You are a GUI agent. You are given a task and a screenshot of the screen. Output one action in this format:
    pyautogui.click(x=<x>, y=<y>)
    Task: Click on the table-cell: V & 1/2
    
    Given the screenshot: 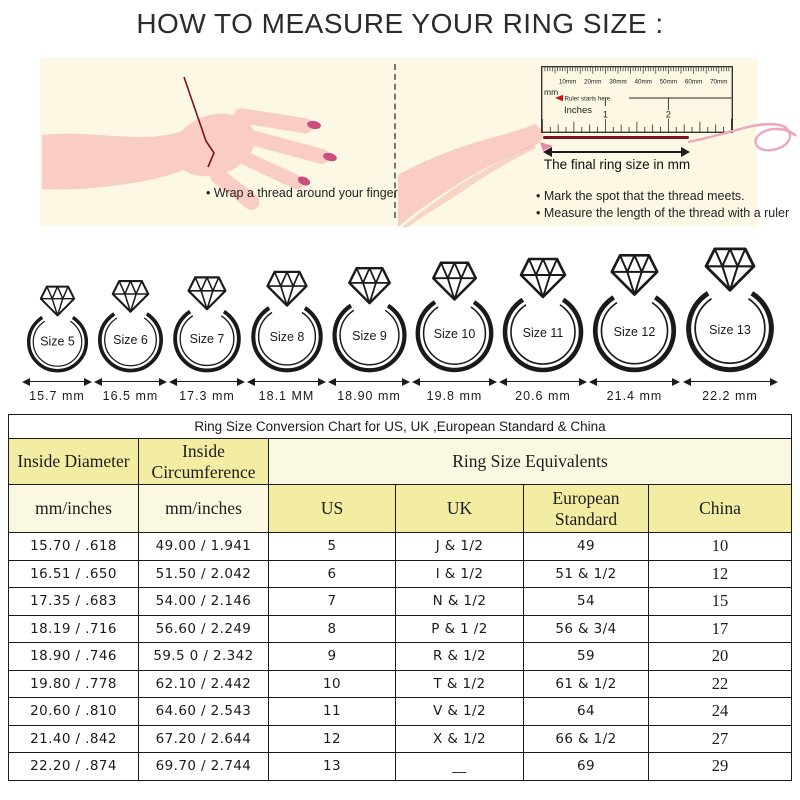 What is the action you would take?
    pyautogui.click(x=459, y=711)
    